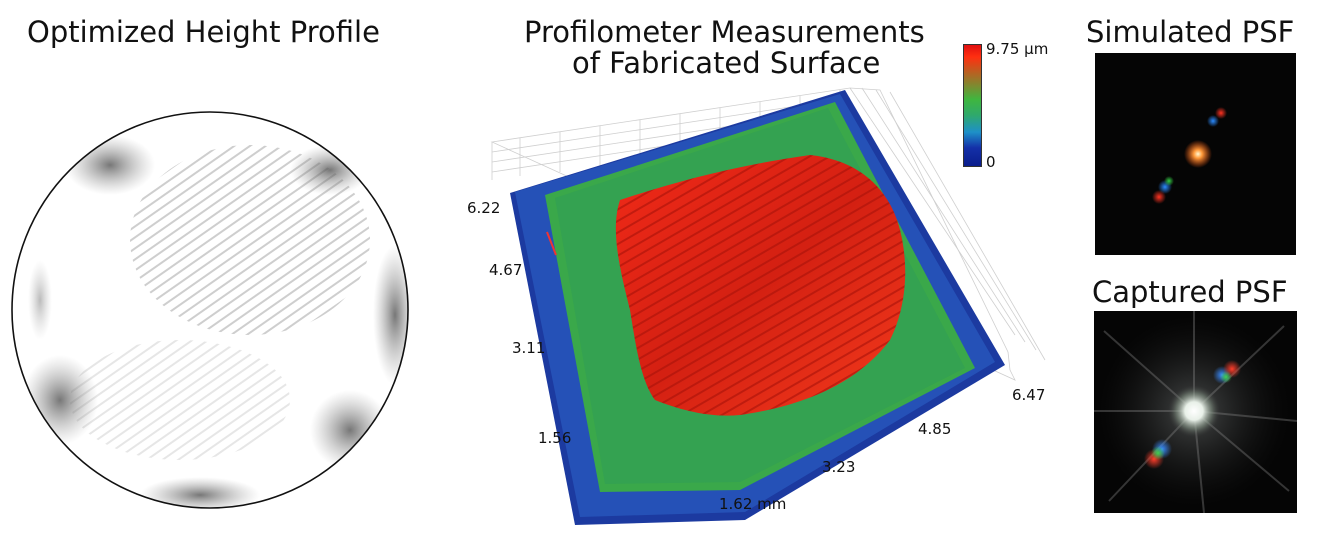 This screenshot has height=546, width=1317. Describe the element at coordinates (1195, 154) in the screenshot. I see `simulated-psf-image` at that location.